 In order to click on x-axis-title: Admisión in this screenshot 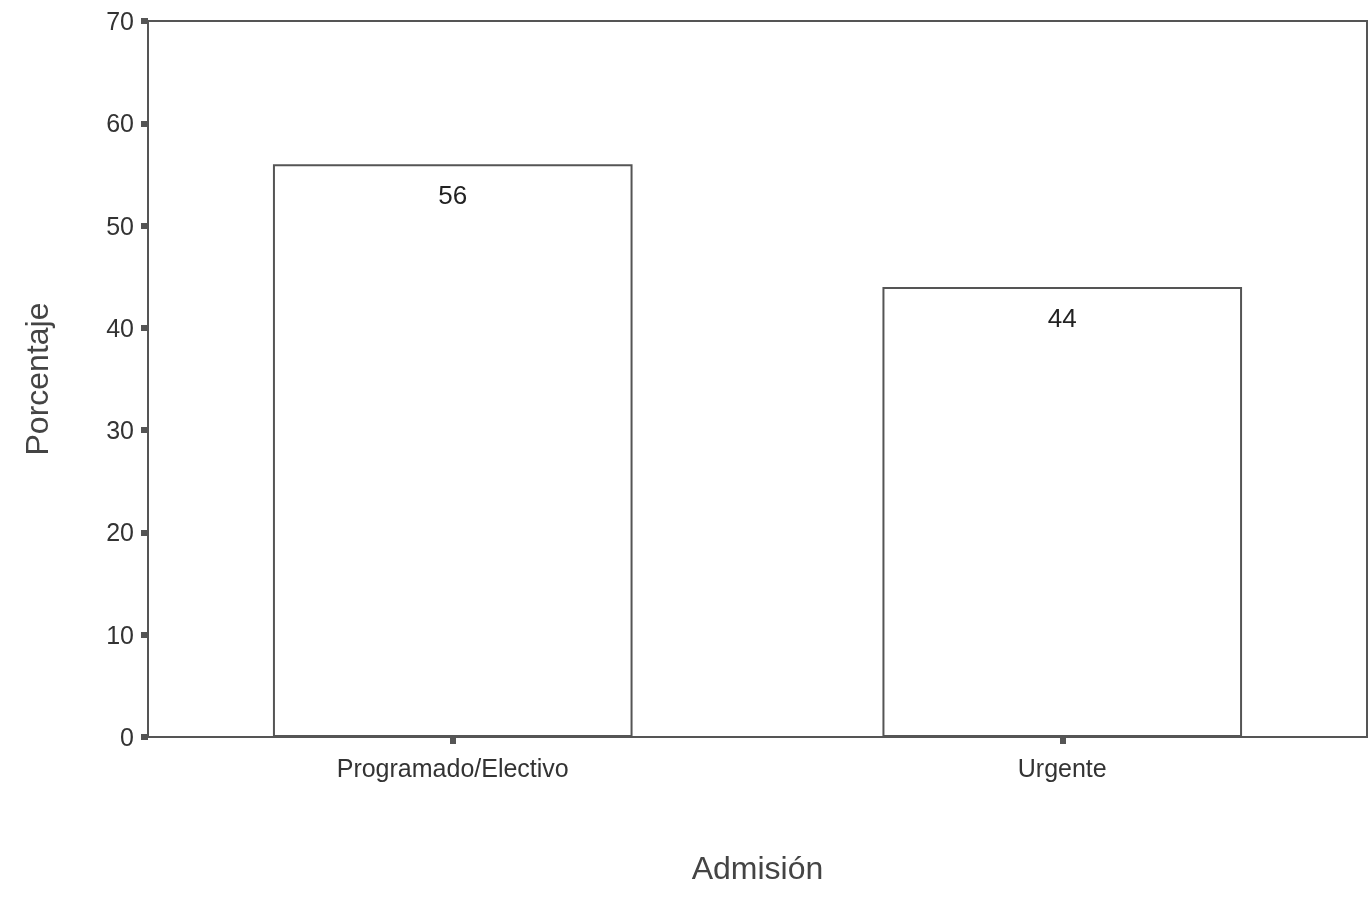, I will do `click(757, 868)`.